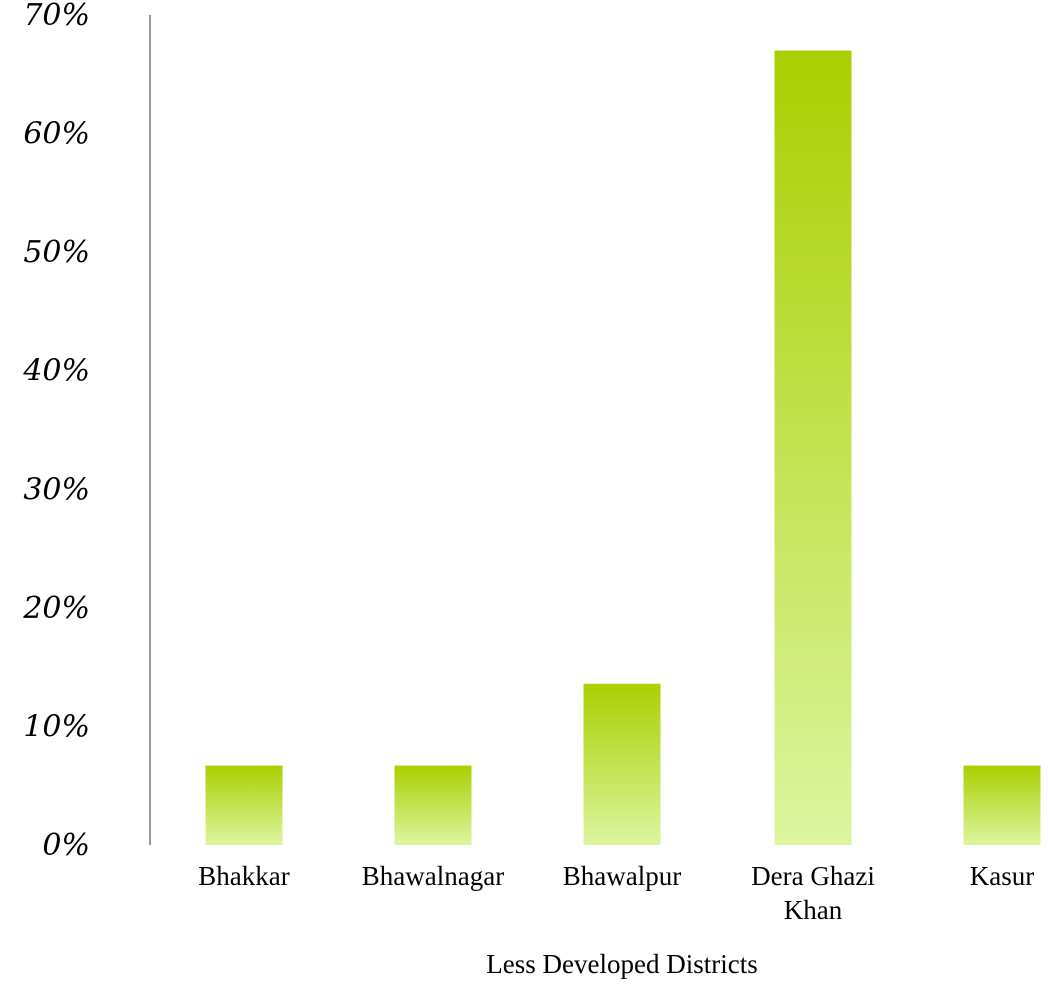  Describe the element at coordinates (56, 134) in the screenshot. I see `y-tick-label: 60%` at that location.